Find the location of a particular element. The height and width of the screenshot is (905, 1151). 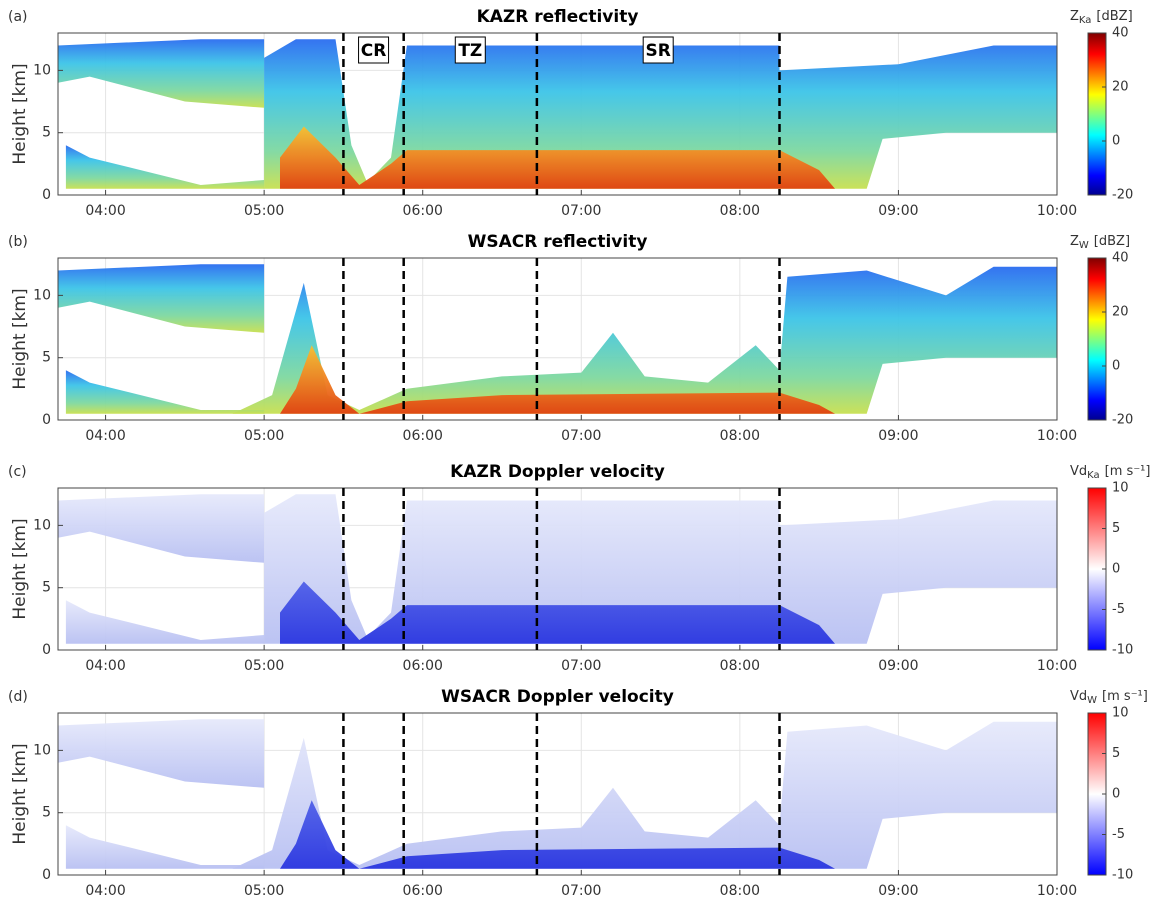

colorbar-symbol: Vd is located at coordinates (1078, 471).